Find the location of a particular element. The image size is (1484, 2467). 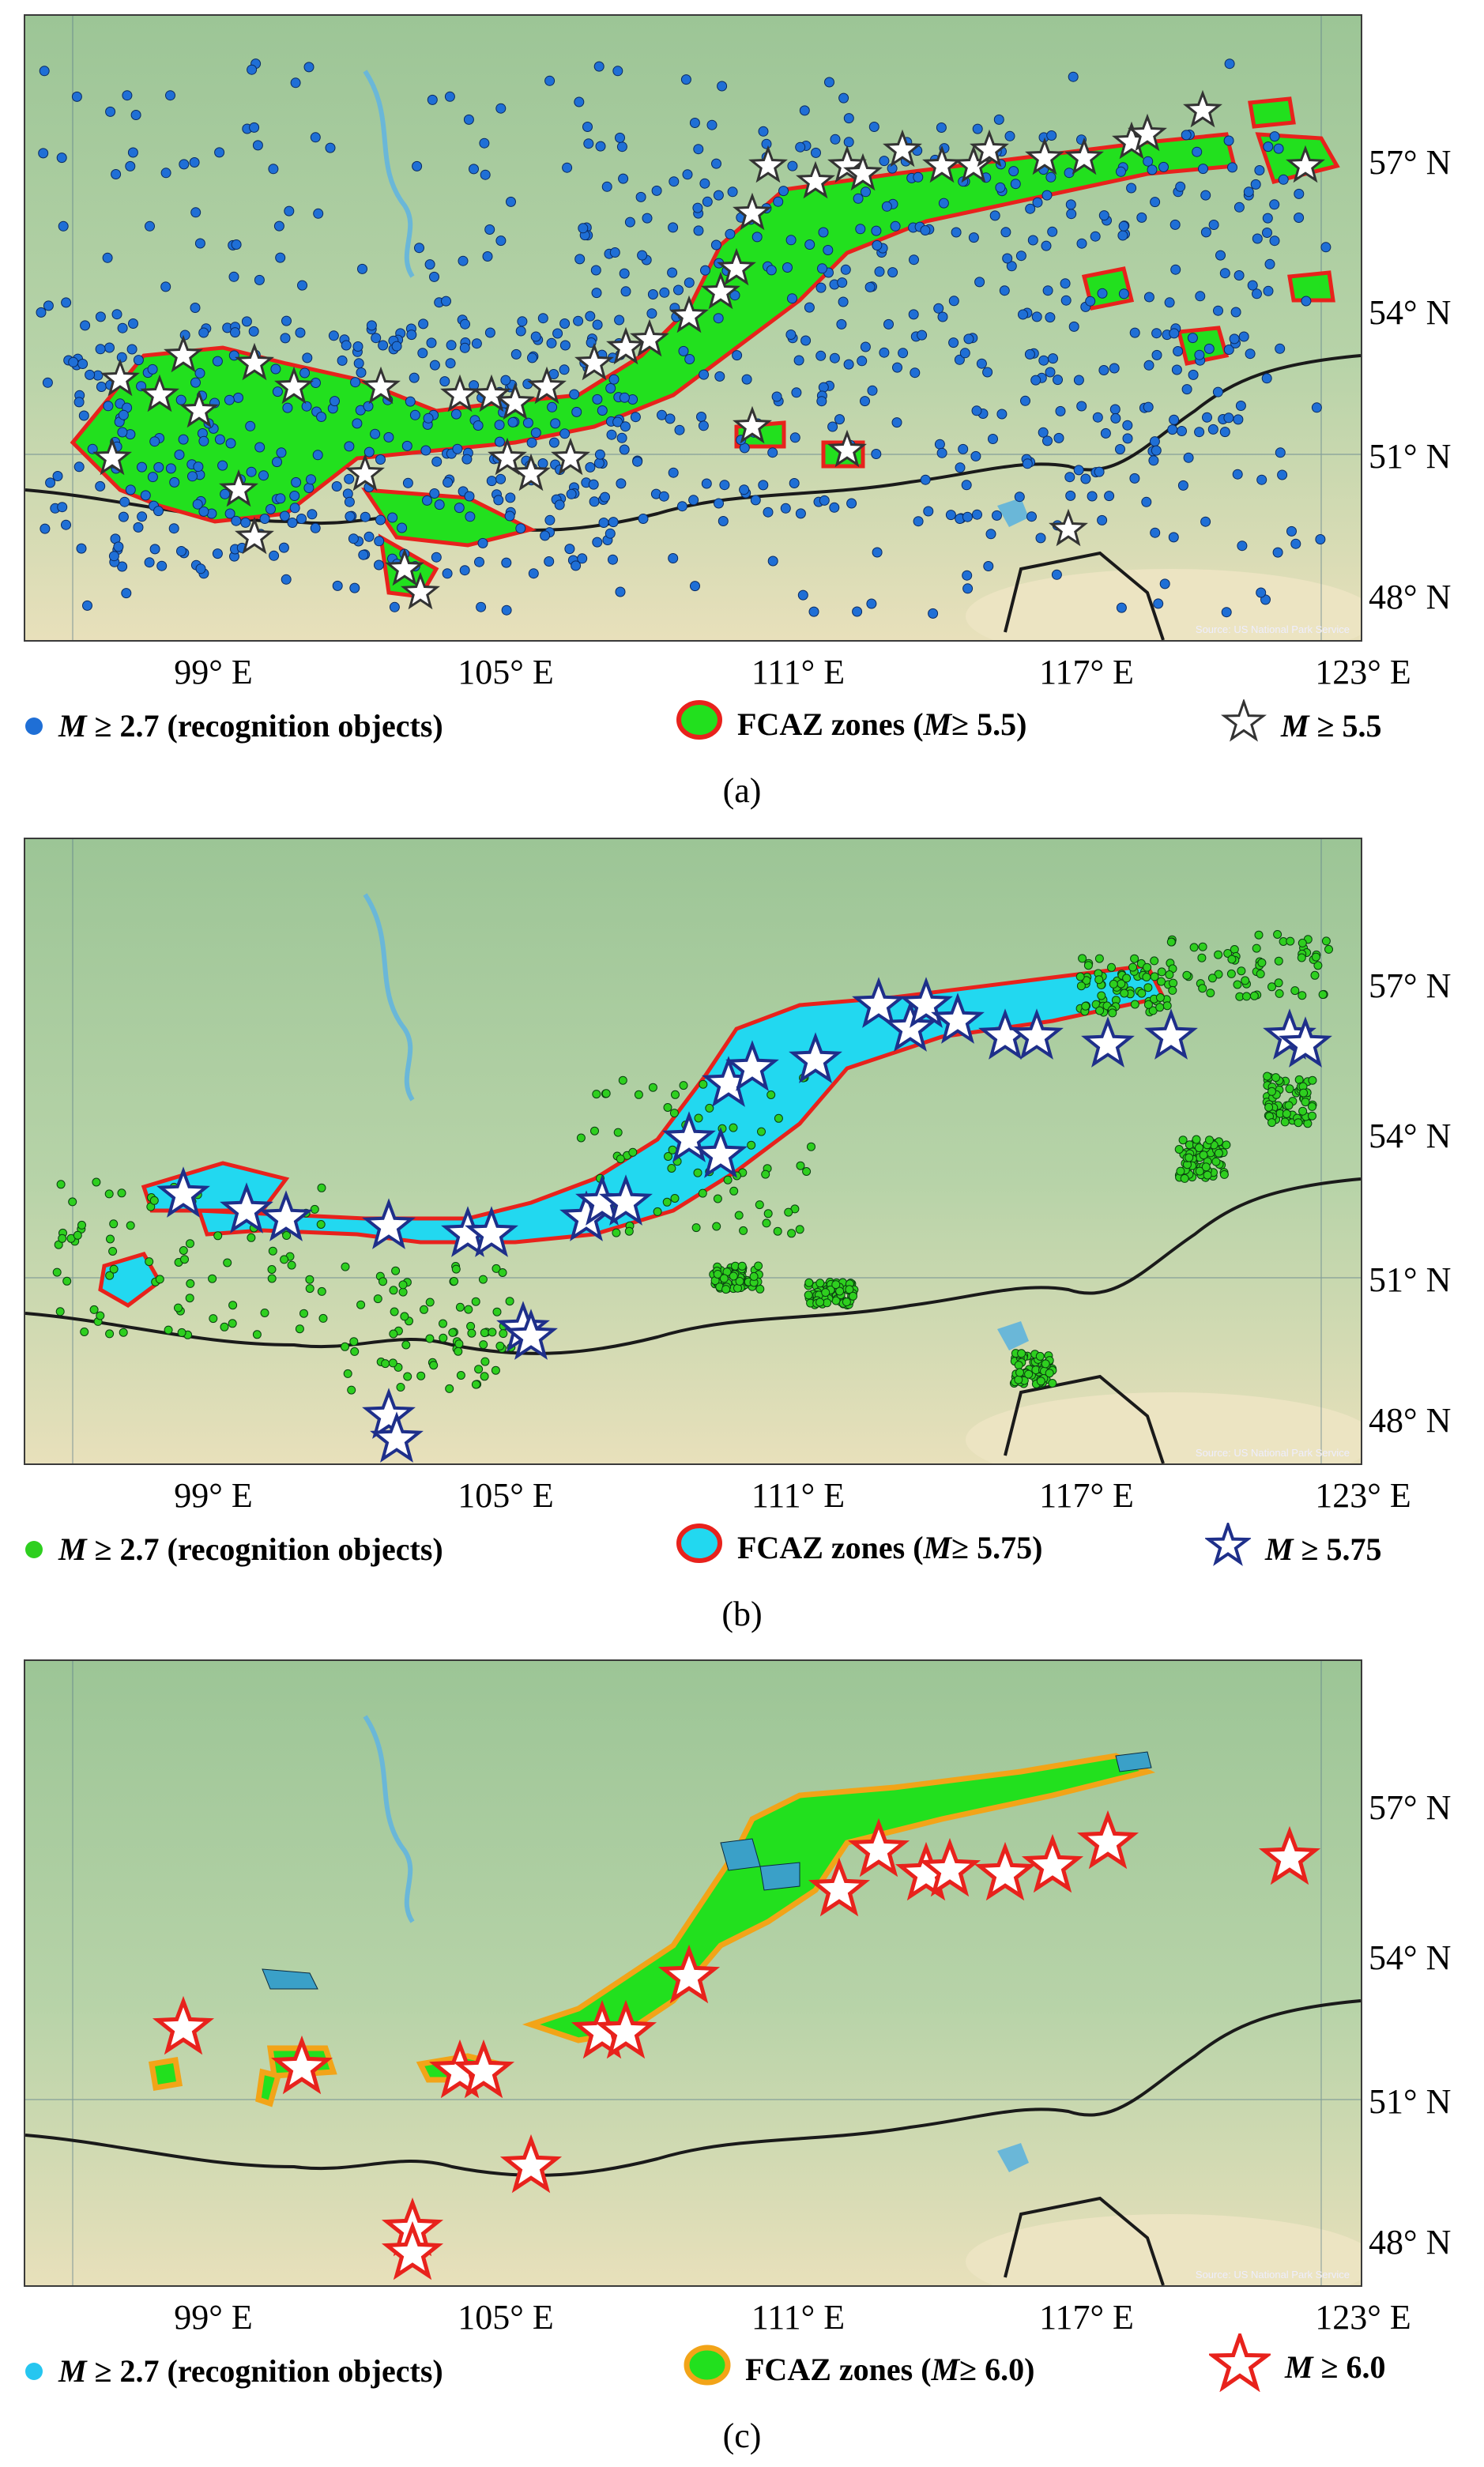

legend-zones: FCAZ zones (M ≥ 5.5) is located at coordinates (851, 723).